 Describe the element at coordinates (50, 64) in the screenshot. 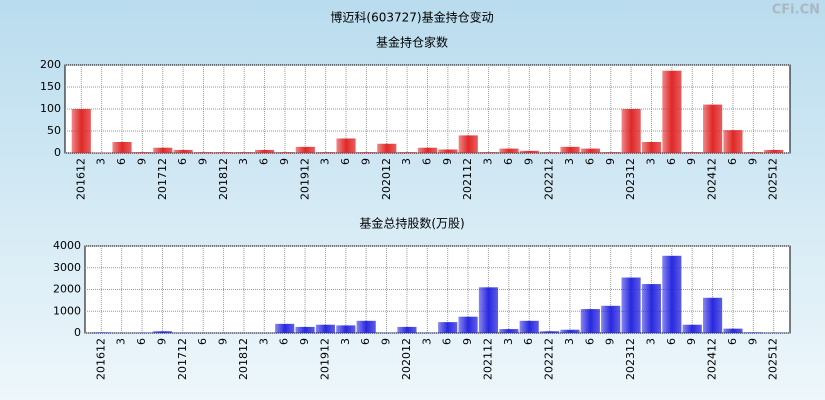

I see `y-tick-label: 200` at that location.